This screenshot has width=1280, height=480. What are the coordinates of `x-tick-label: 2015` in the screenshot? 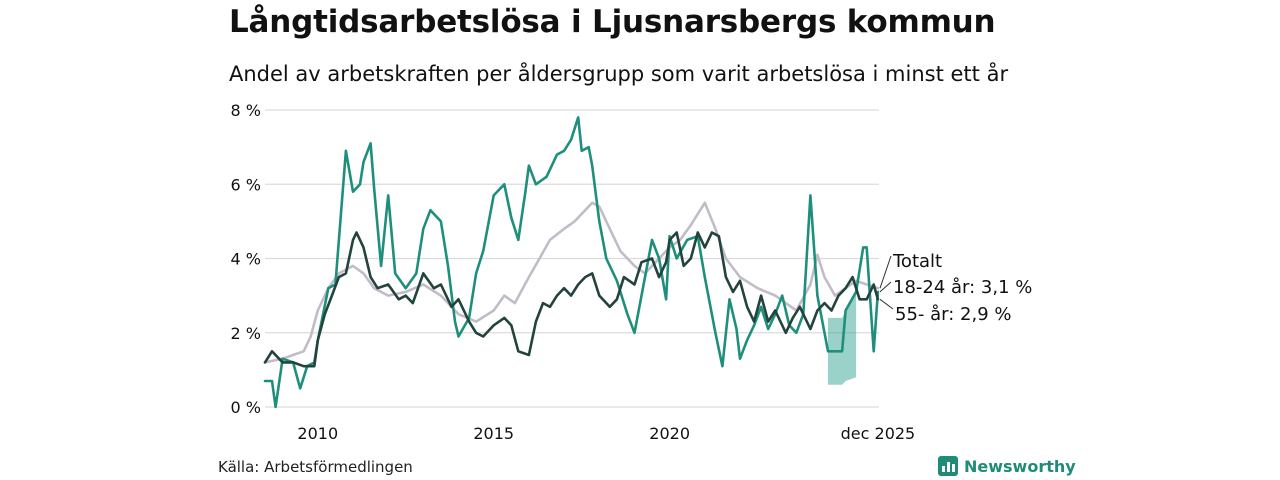 It's located at (493, 433).